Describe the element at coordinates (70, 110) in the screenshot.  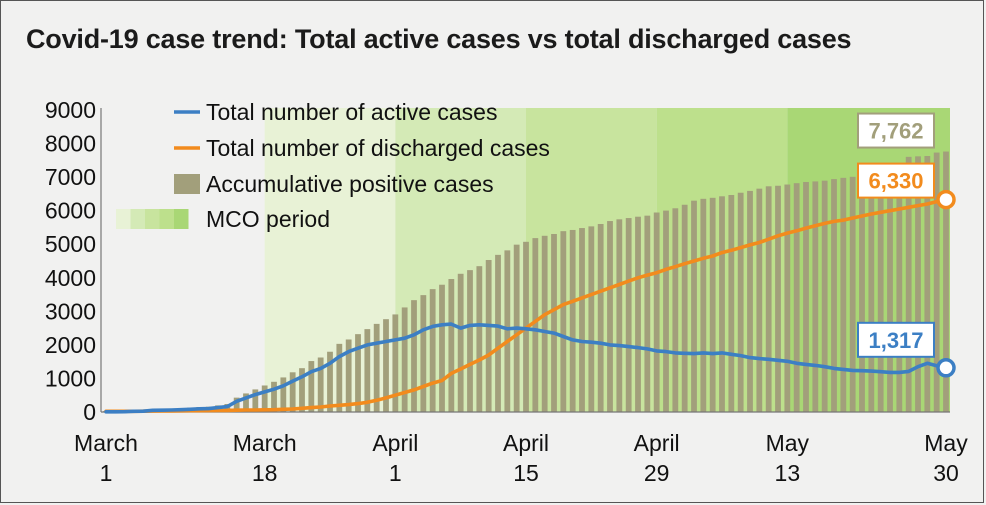
I see `y-tick-label: 9000` at that location.